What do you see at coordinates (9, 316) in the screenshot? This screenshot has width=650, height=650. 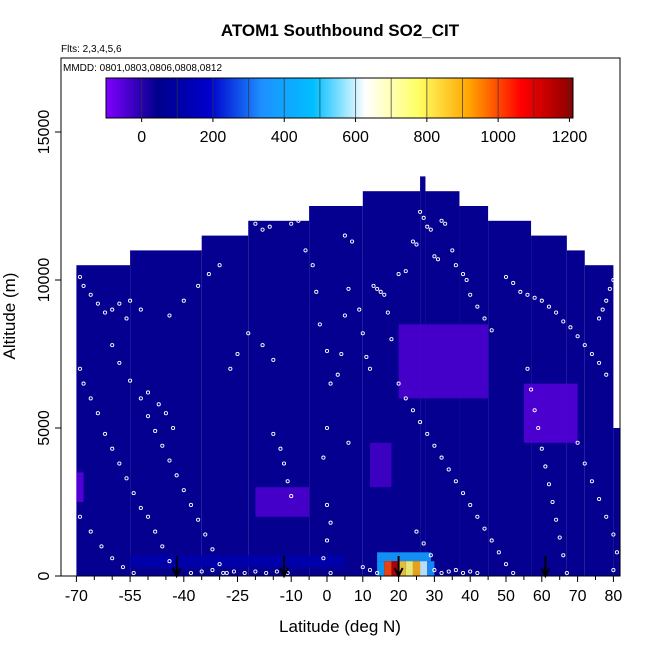 I see `y-axis-label: Altitude (m)` at bounding box center [9, 316].